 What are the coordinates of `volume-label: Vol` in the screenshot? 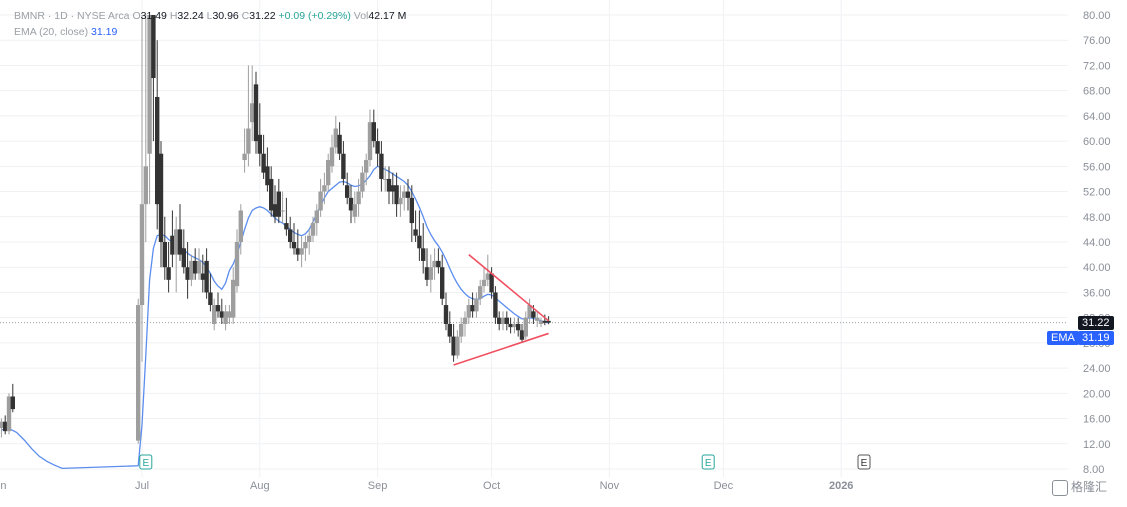 It's located at (361, 16).